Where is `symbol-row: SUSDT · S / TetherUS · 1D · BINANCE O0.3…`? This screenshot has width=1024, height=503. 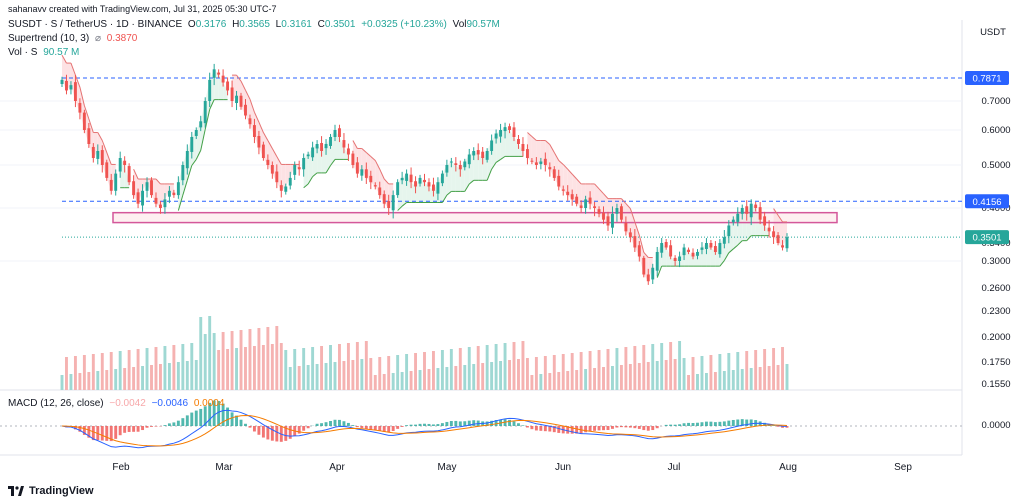 symbol-row: SUSDT · S / TetherUS · 1D · BINANCE O0.3… is located at coordinates (255, 24).